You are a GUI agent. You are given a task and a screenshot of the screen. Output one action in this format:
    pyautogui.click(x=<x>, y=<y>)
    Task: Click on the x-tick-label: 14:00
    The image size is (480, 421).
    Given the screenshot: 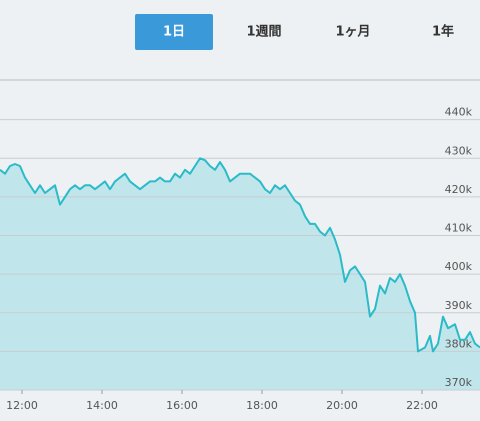 What is the action you would take?
    pyautogui.click(x=102, y=405)
    